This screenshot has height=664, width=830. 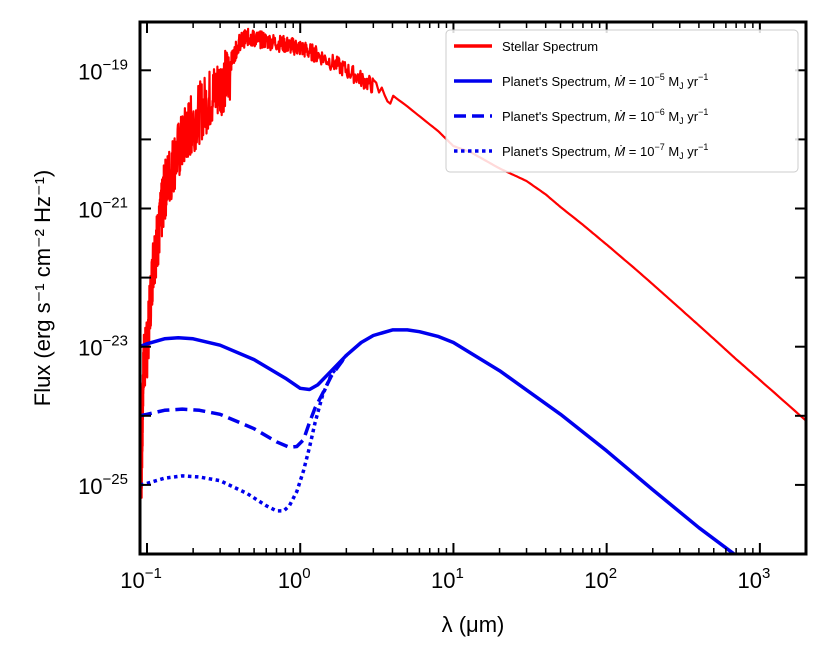 I want to click on y-tick-label-exp: −19, so click(x=115, y=64).